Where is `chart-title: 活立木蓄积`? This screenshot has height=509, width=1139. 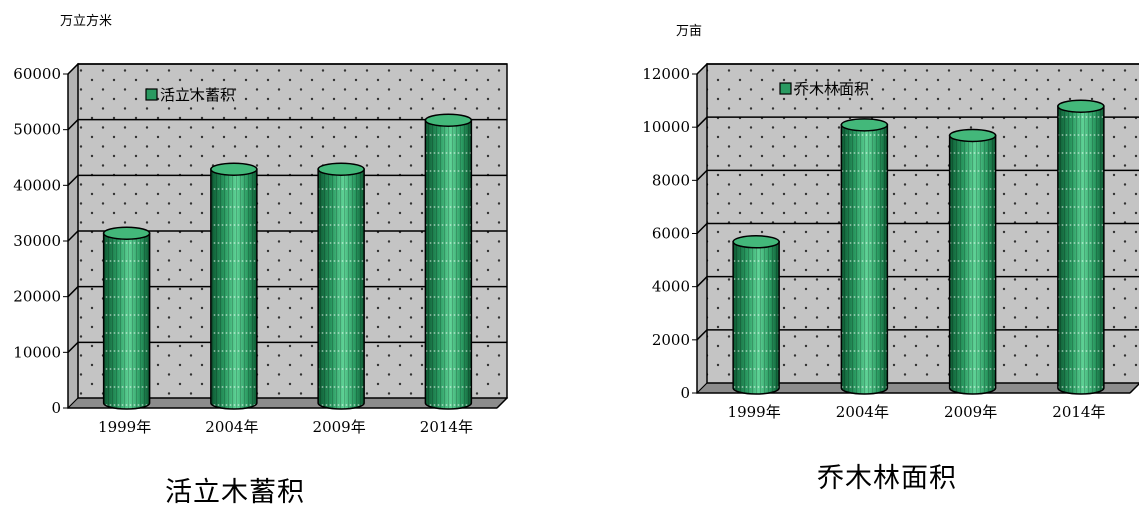 chart-title: 活立木蓄积 is located at coordinates (235, 492).